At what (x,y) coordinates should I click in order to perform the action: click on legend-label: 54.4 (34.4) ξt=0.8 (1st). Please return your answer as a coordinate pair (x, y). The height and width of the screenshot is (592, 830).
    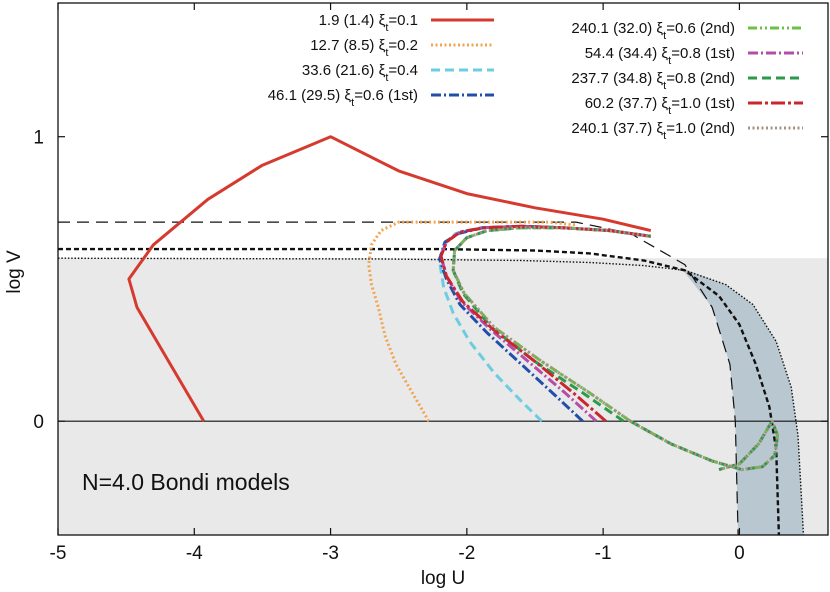
    Looking at the image, I should click on (660, 56).